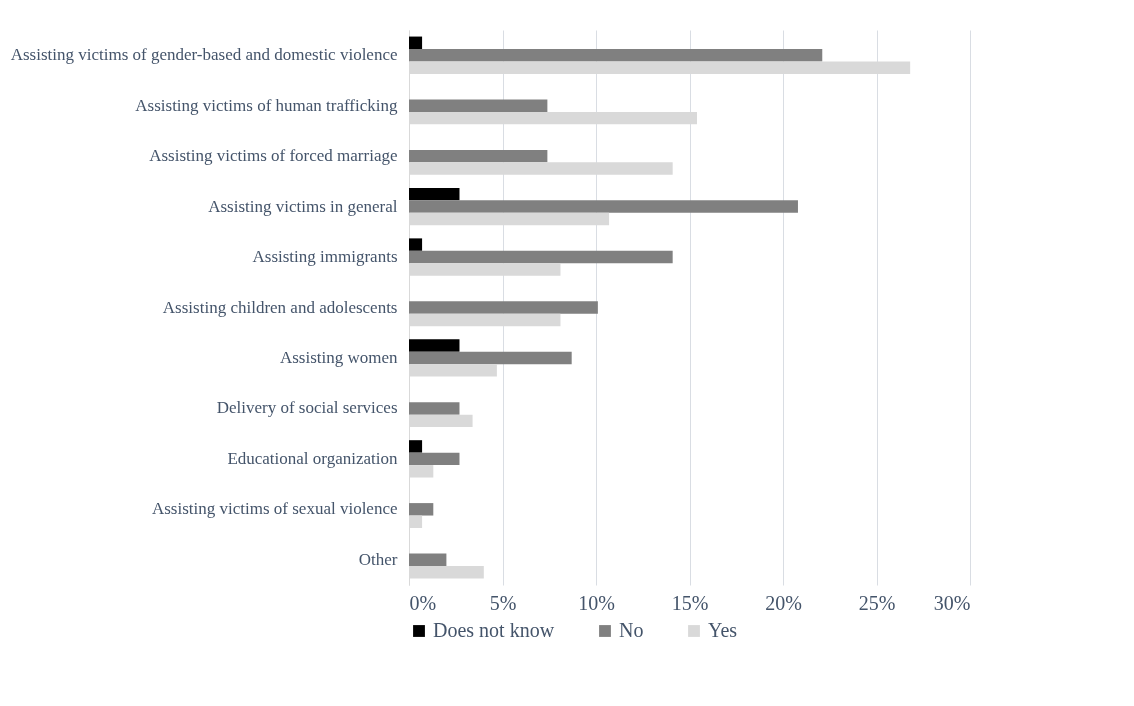  I want to click on y-tick-label: Assisting children and adolescents, so click(280, 307).